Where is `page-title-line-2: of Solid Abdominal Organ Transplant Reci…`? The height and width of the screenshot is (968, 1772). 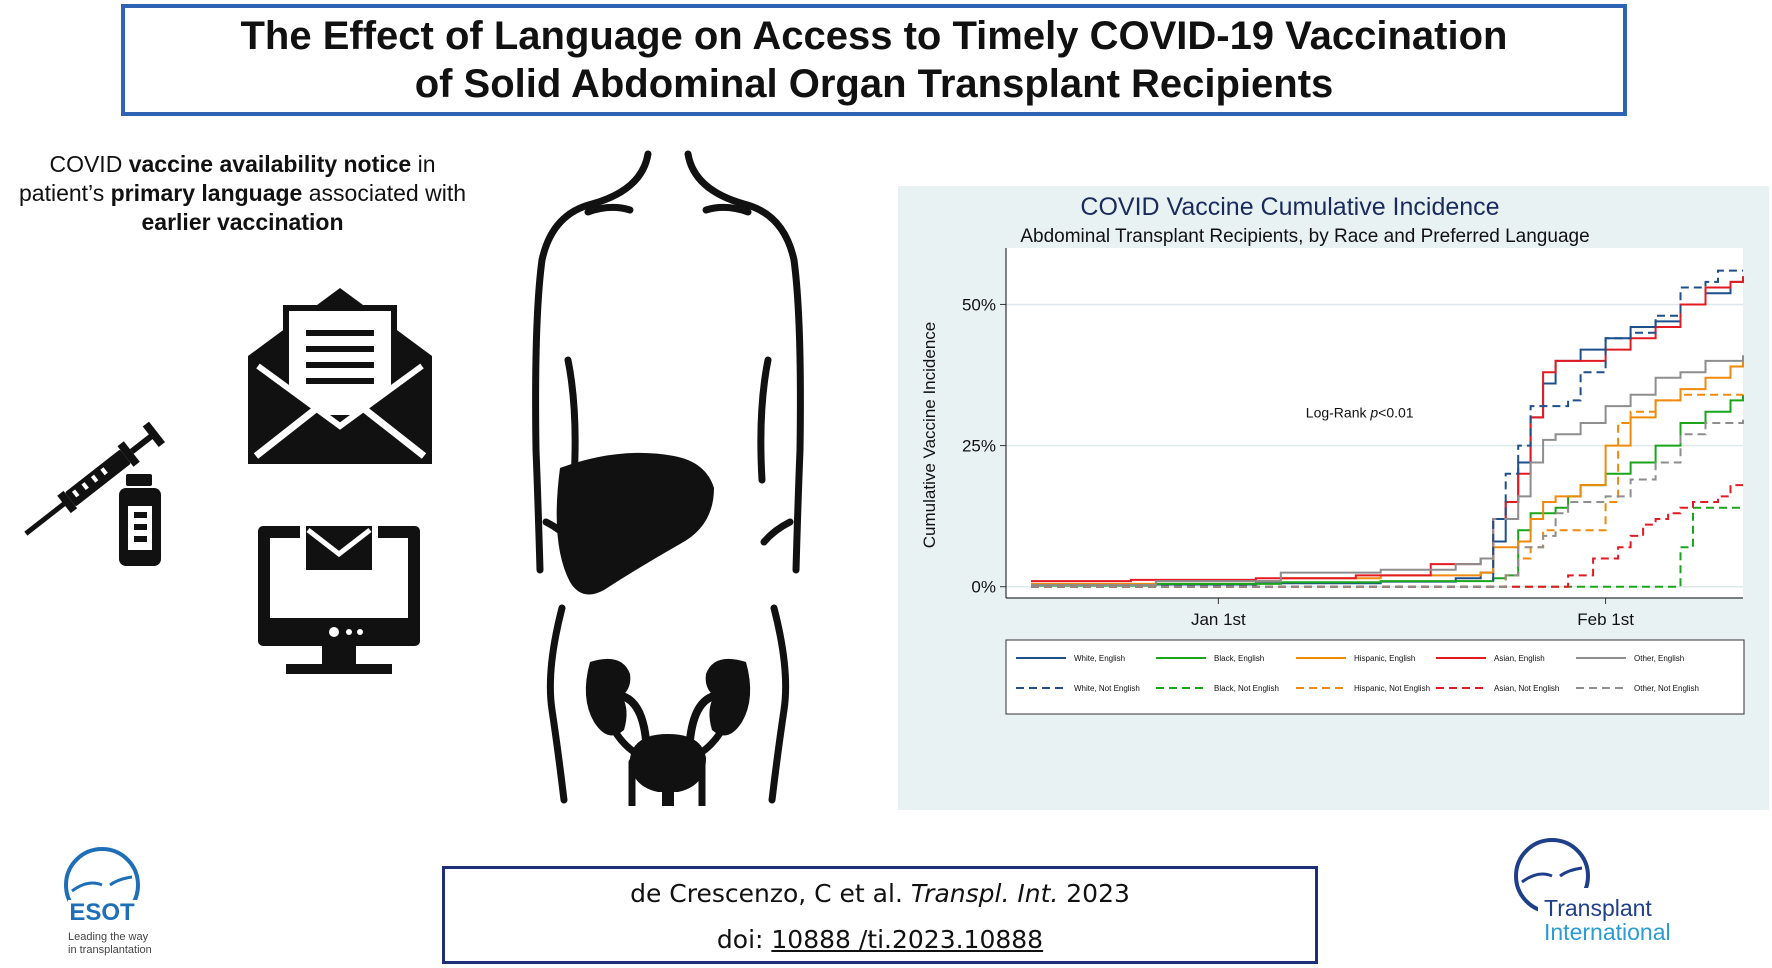 page-title-line-2: of Solid Abdominal Organ Transplant Reci… is located at coordinates (874, 84).